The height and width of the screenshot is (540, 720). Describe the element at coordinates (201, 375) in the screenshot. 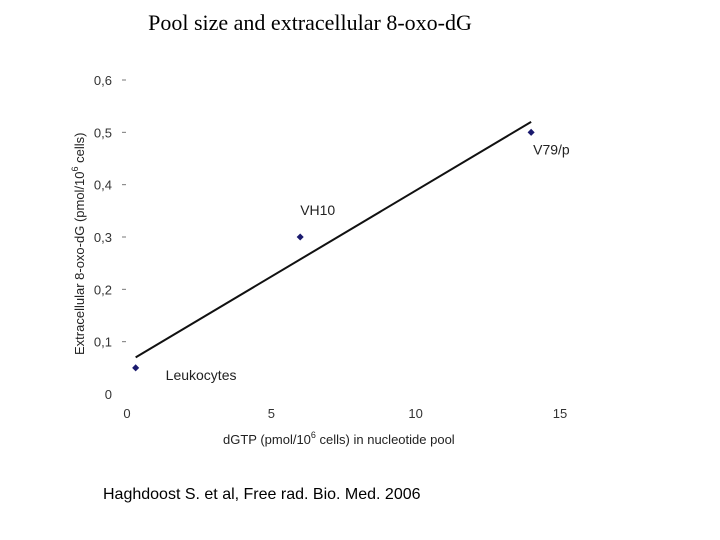

I see `data-point-label: Leukocytes` at that location.